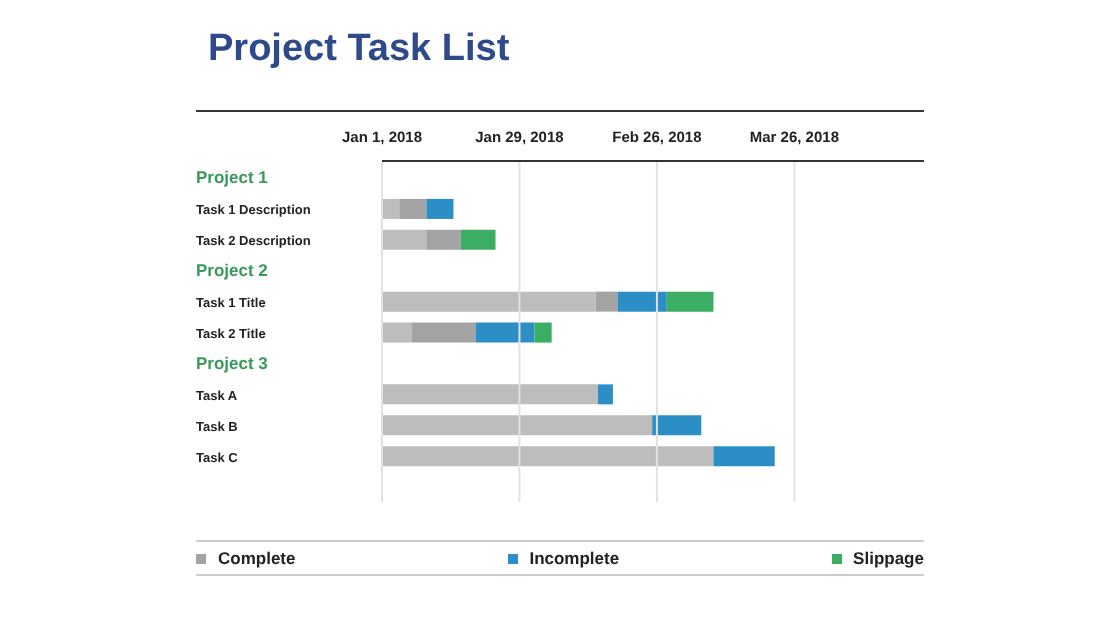 This screenshot has height=630, width=1120. Describe the element at coordinates (359, 50) in the screenshot. I see `chart-title: Project Task List` at that location.